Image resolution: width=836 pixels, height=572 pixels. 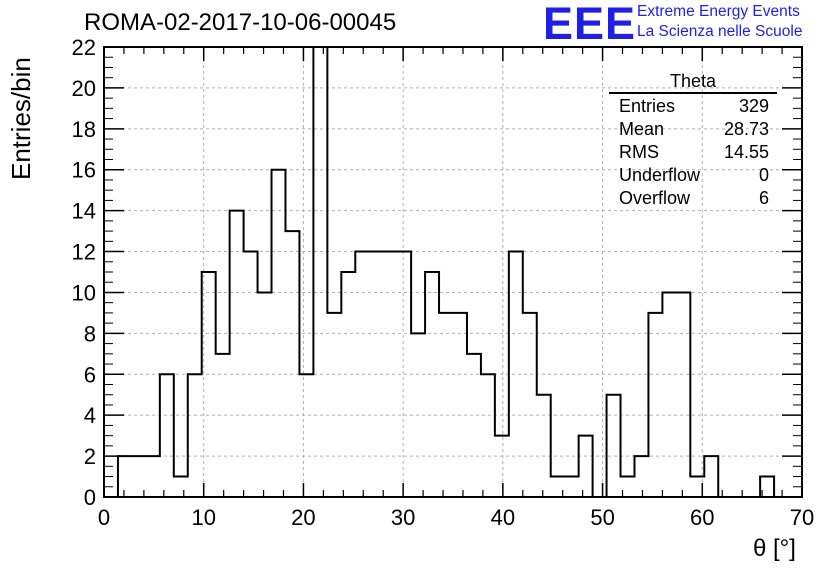 What do you see at coordinates (763, 175) in the screenshot?
I see `stats-value: 0` at bounding box center [763, 175].